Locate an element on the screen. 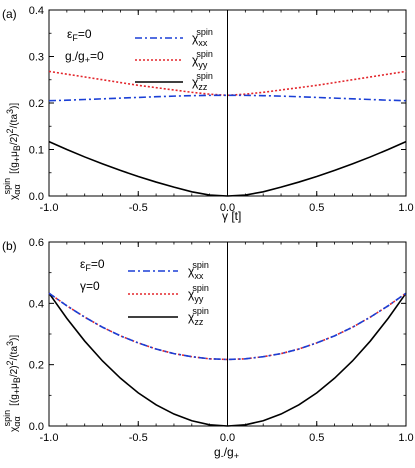 The height and width of the screenshot is (468, 415). panel-b-legend-label-yy: χyyspin is located at coordinates (198, 293).